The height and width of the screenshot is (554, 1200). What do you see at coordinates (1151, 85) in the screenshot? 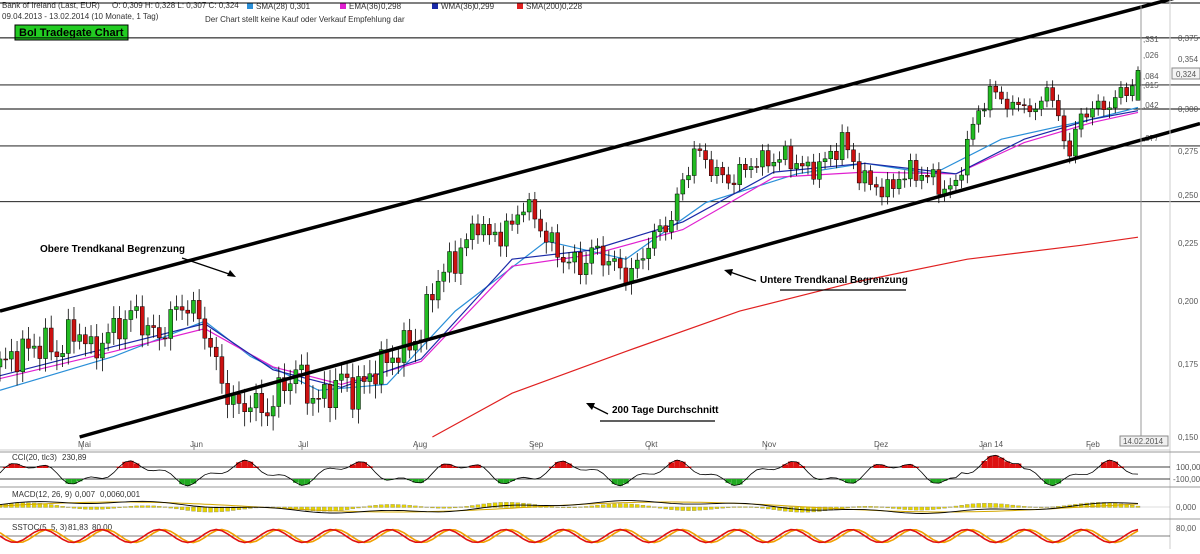
I see `level-label-015: ,015` at bounding box center [1151, 85].